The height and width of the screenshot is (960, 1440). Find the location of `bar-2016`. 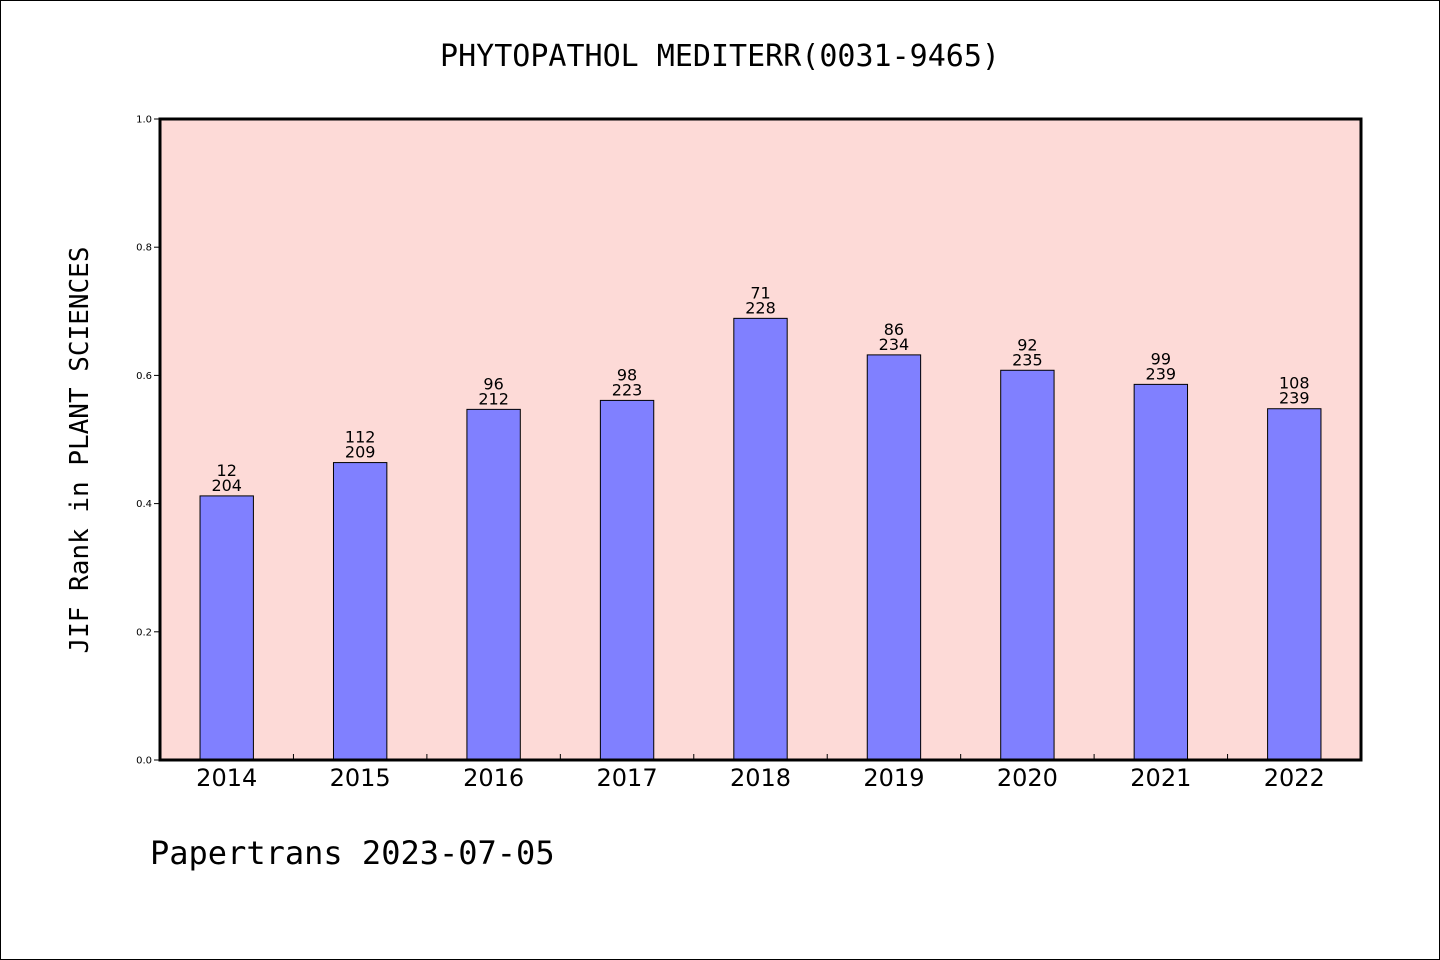

bar-2016 is located at coordinates (493, 584).